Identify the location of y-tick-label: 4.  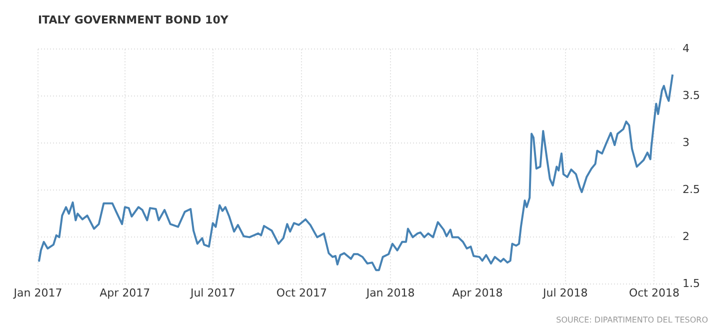
(686, 49).